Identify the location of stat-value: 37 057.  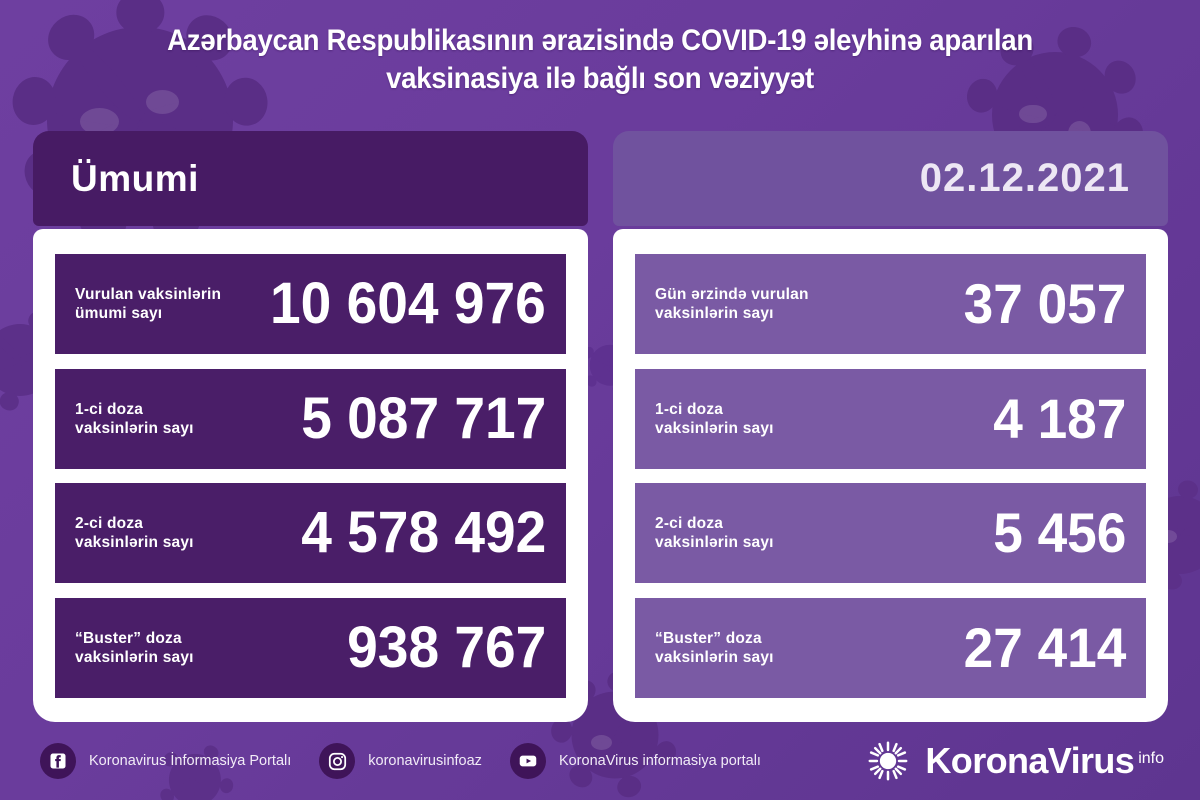
(1044, 303).